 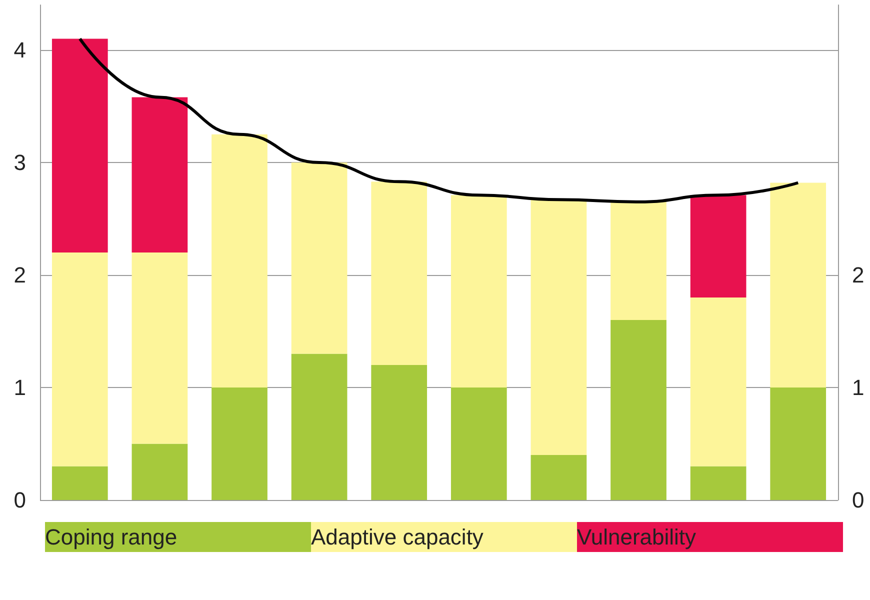 What do you see at coordinates (397, 537) in the screenshot?
I see `text: Adaptive capacity` at bounding box center [397, 537].